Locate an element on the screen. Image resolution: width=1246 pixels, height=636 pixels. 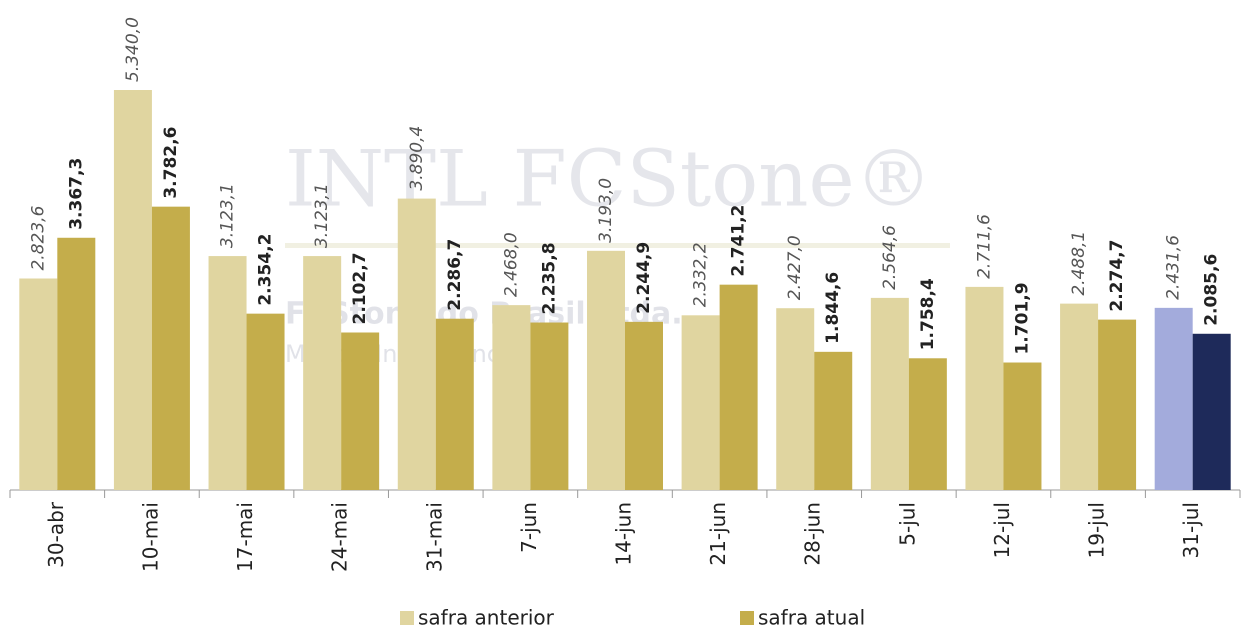
x-tick-label: 21-jun is located at coordinates (718, 534).